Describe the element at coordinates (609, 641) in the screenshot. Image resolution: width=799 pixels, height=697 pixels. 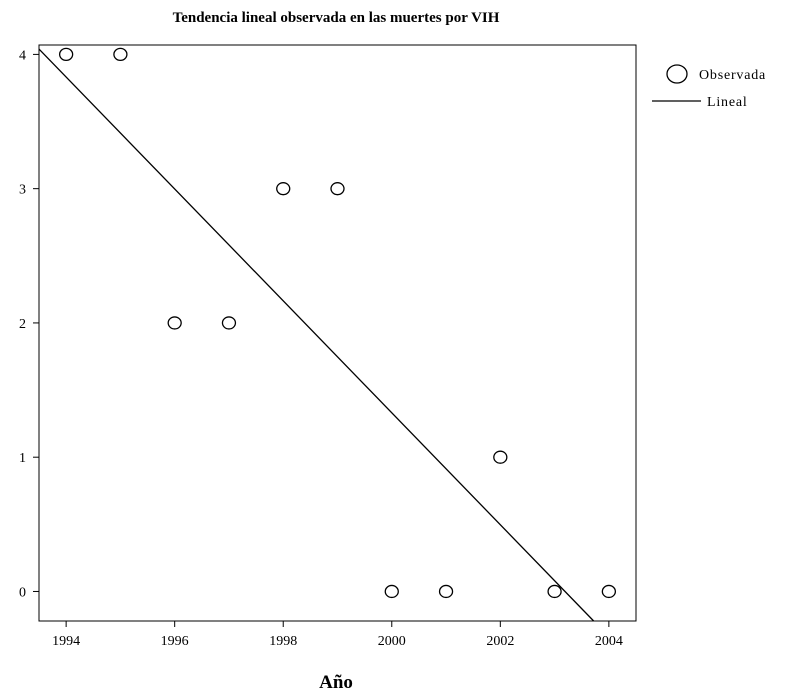
I see `x-tick-label: 2004` at that location.